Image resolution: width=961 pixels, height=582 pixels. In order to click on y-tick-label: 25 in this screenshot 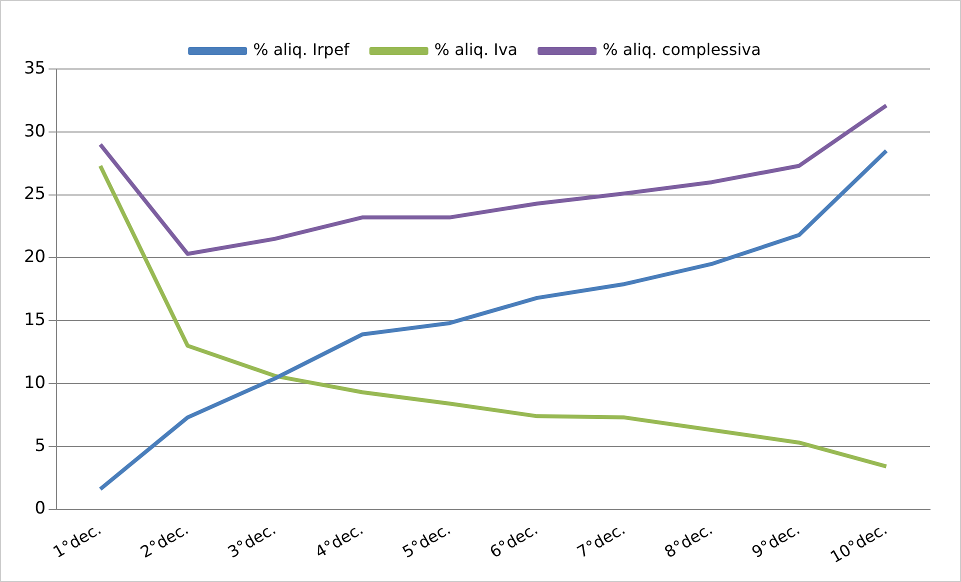, I will do `click(35, 194)`.